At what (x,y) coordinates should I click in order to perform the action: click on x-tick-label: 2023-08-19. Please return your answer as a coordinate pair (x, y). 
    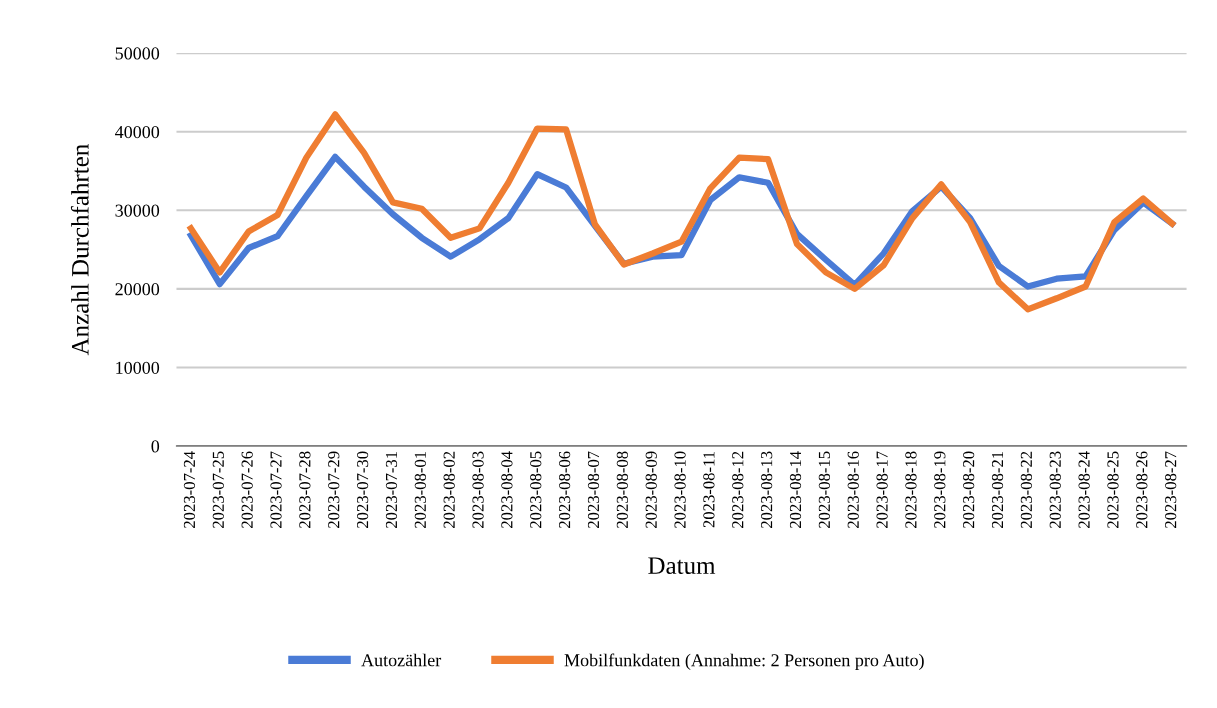
    Looking at the image, I should click on (940, 489).